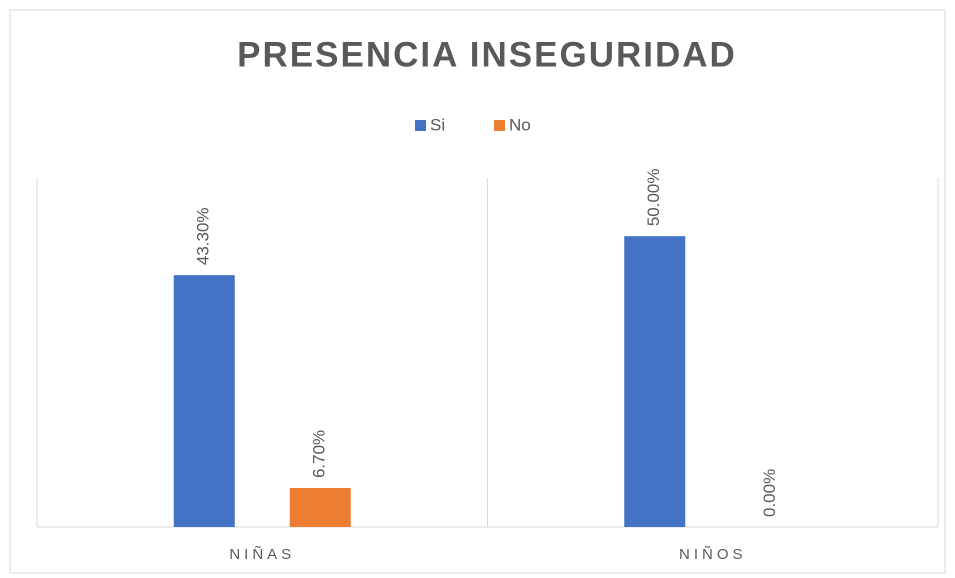 This screenshot has height=578, width=955. I want to click on chart-title: PRESENCIA INSEGURIDAD, so click(487, 54).